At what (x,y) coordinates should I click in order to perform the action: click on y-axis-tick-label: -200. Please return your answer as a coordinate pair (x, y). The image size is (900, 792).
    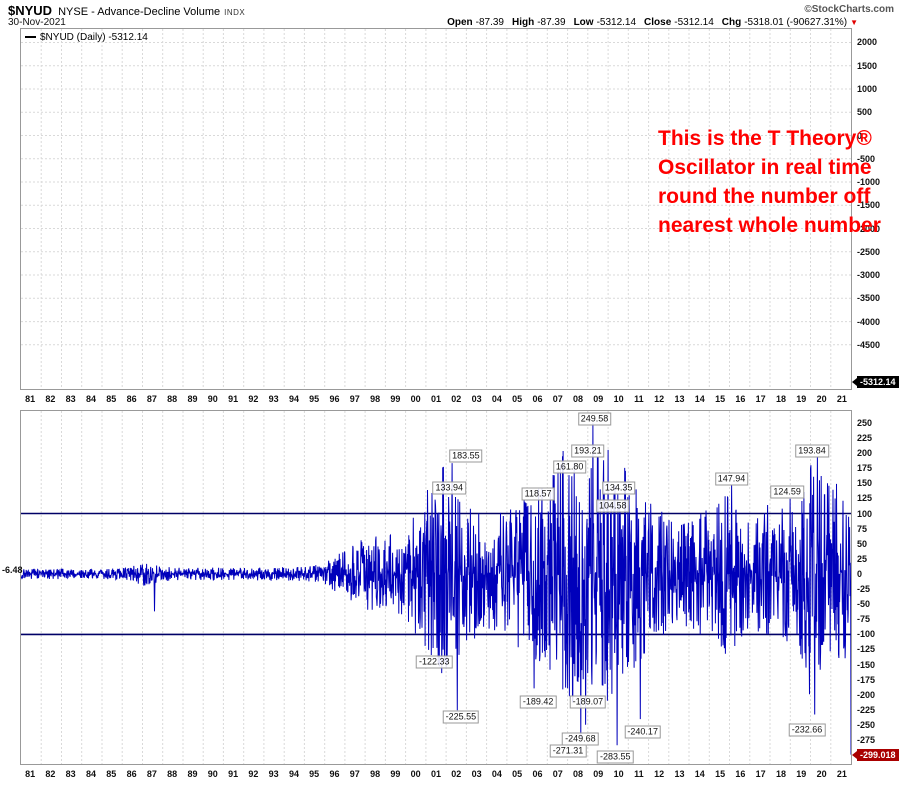
    Looking at the image, I should click on (866, 695).